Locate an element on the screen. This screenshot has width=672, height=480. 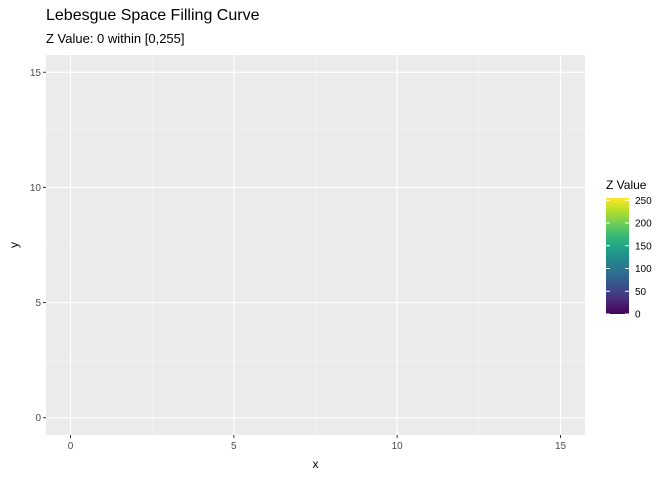
legend-tick-label: 100 is located at coordinates (643, 269).